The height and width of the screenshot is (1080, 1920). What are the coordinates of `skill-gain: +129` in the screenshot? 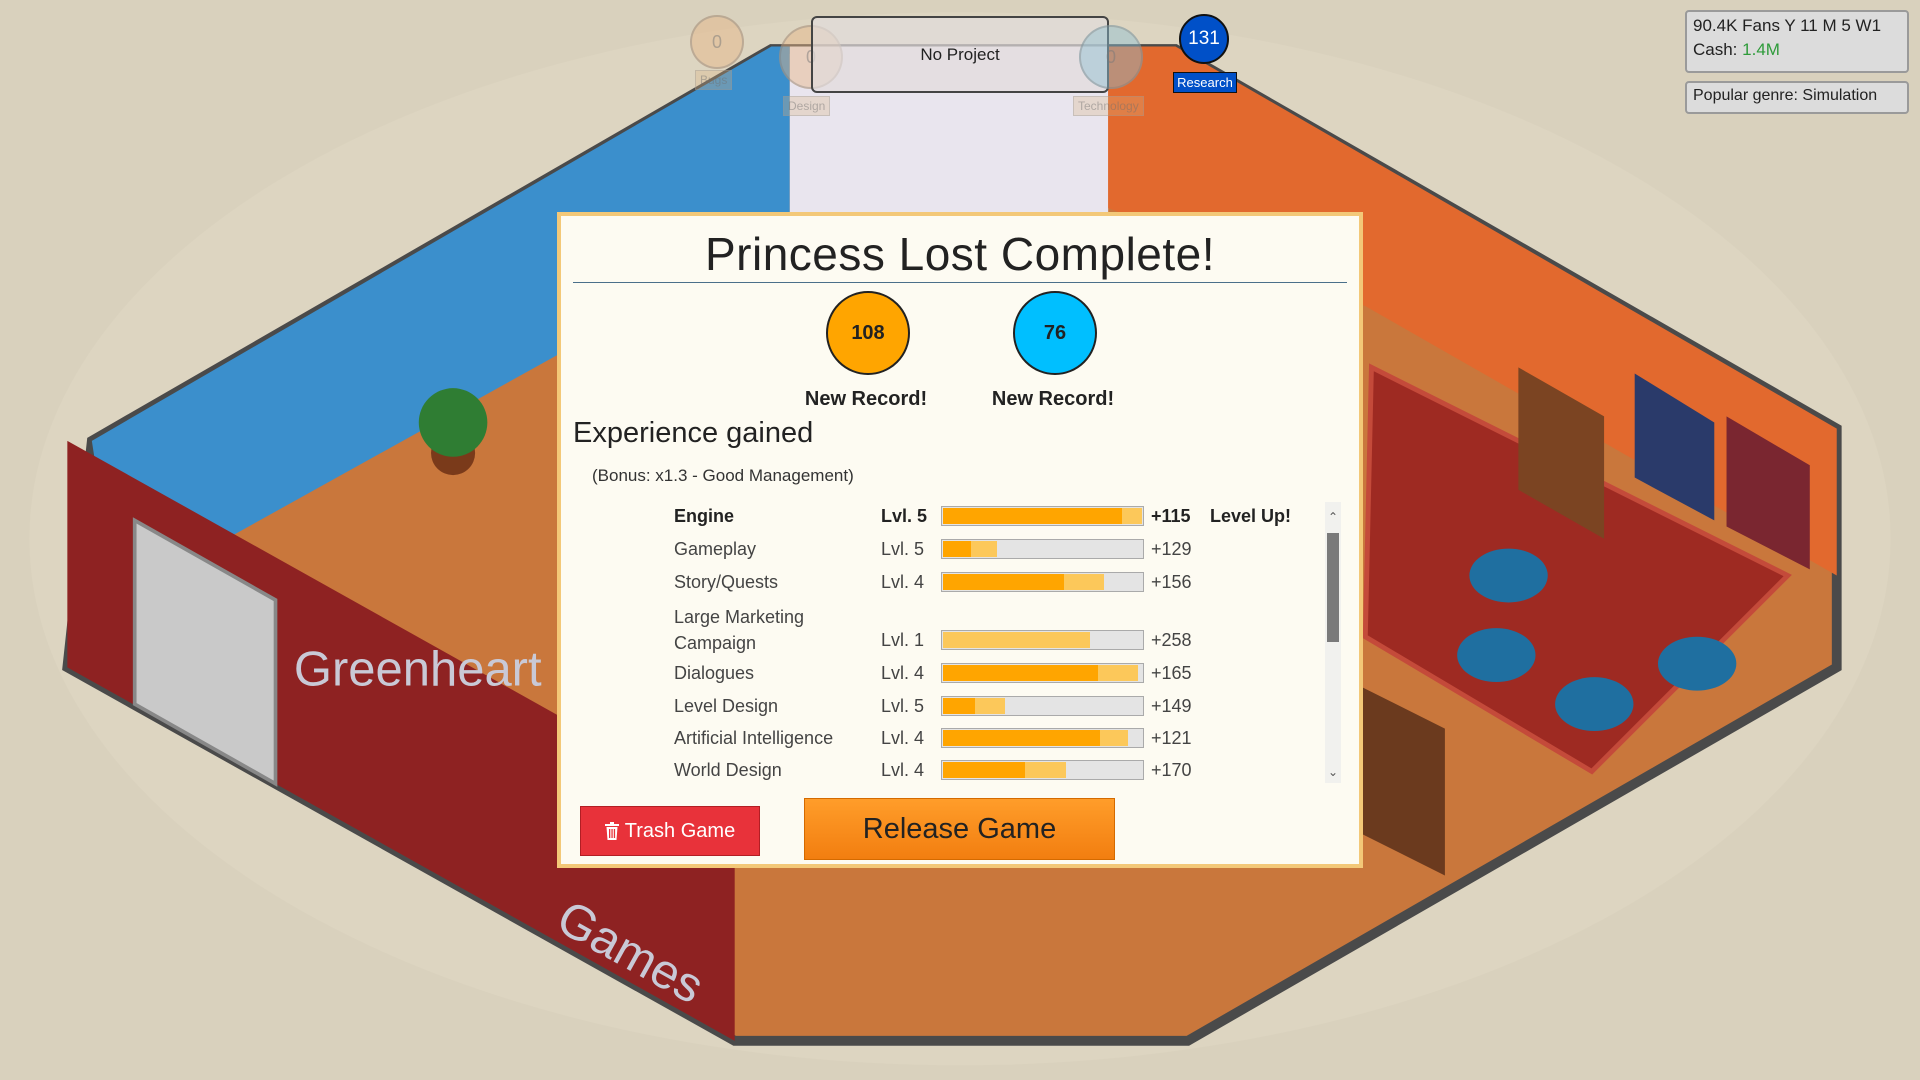 It's located at (1171, 549).